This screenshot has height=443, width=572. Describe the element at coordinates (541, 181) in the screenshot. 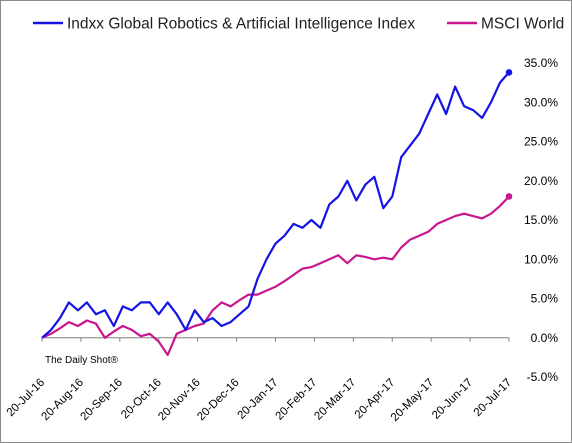

I see `y-tick-label: 20.0%` at that location.